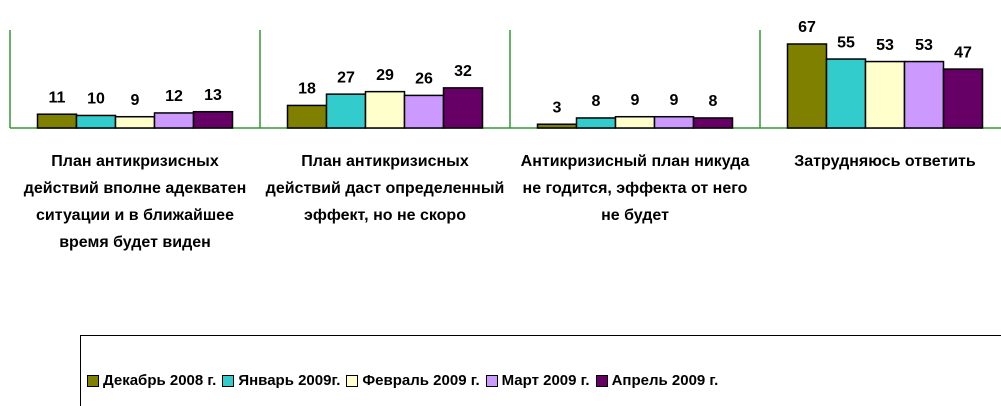 Image resolution: width=1001 pixels, height=406 pixels. Describe the element at coordinates (846, 42) in the screenshot. I see `value-label: 55` at that location.